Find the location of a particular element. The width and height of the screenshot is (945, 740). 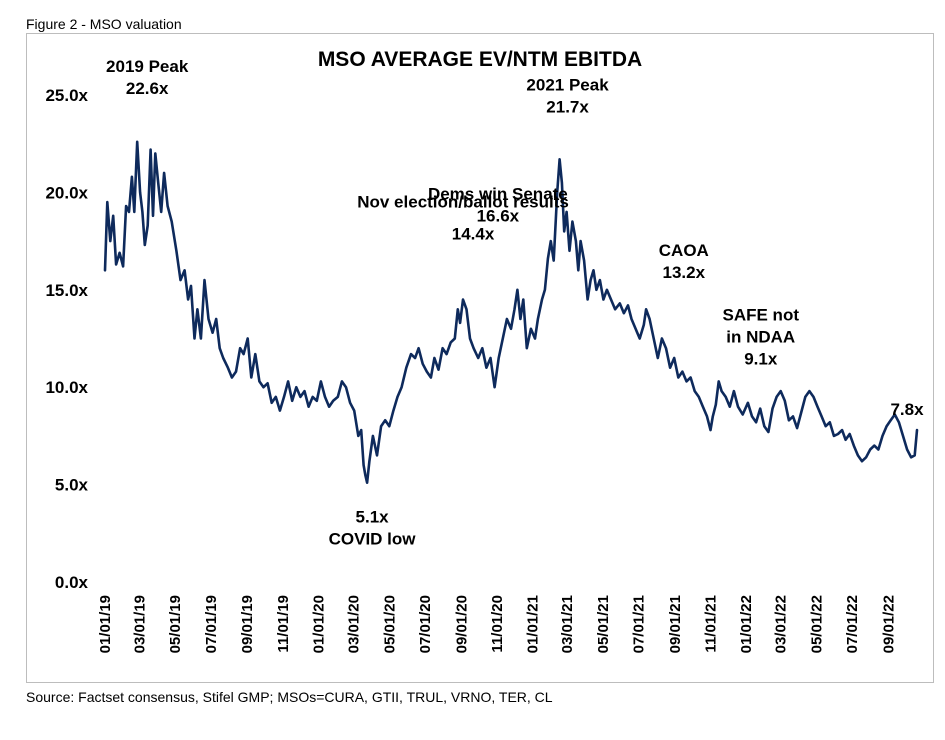

x-tick-label: 01/01/20 is located at coordinates (319, 624).